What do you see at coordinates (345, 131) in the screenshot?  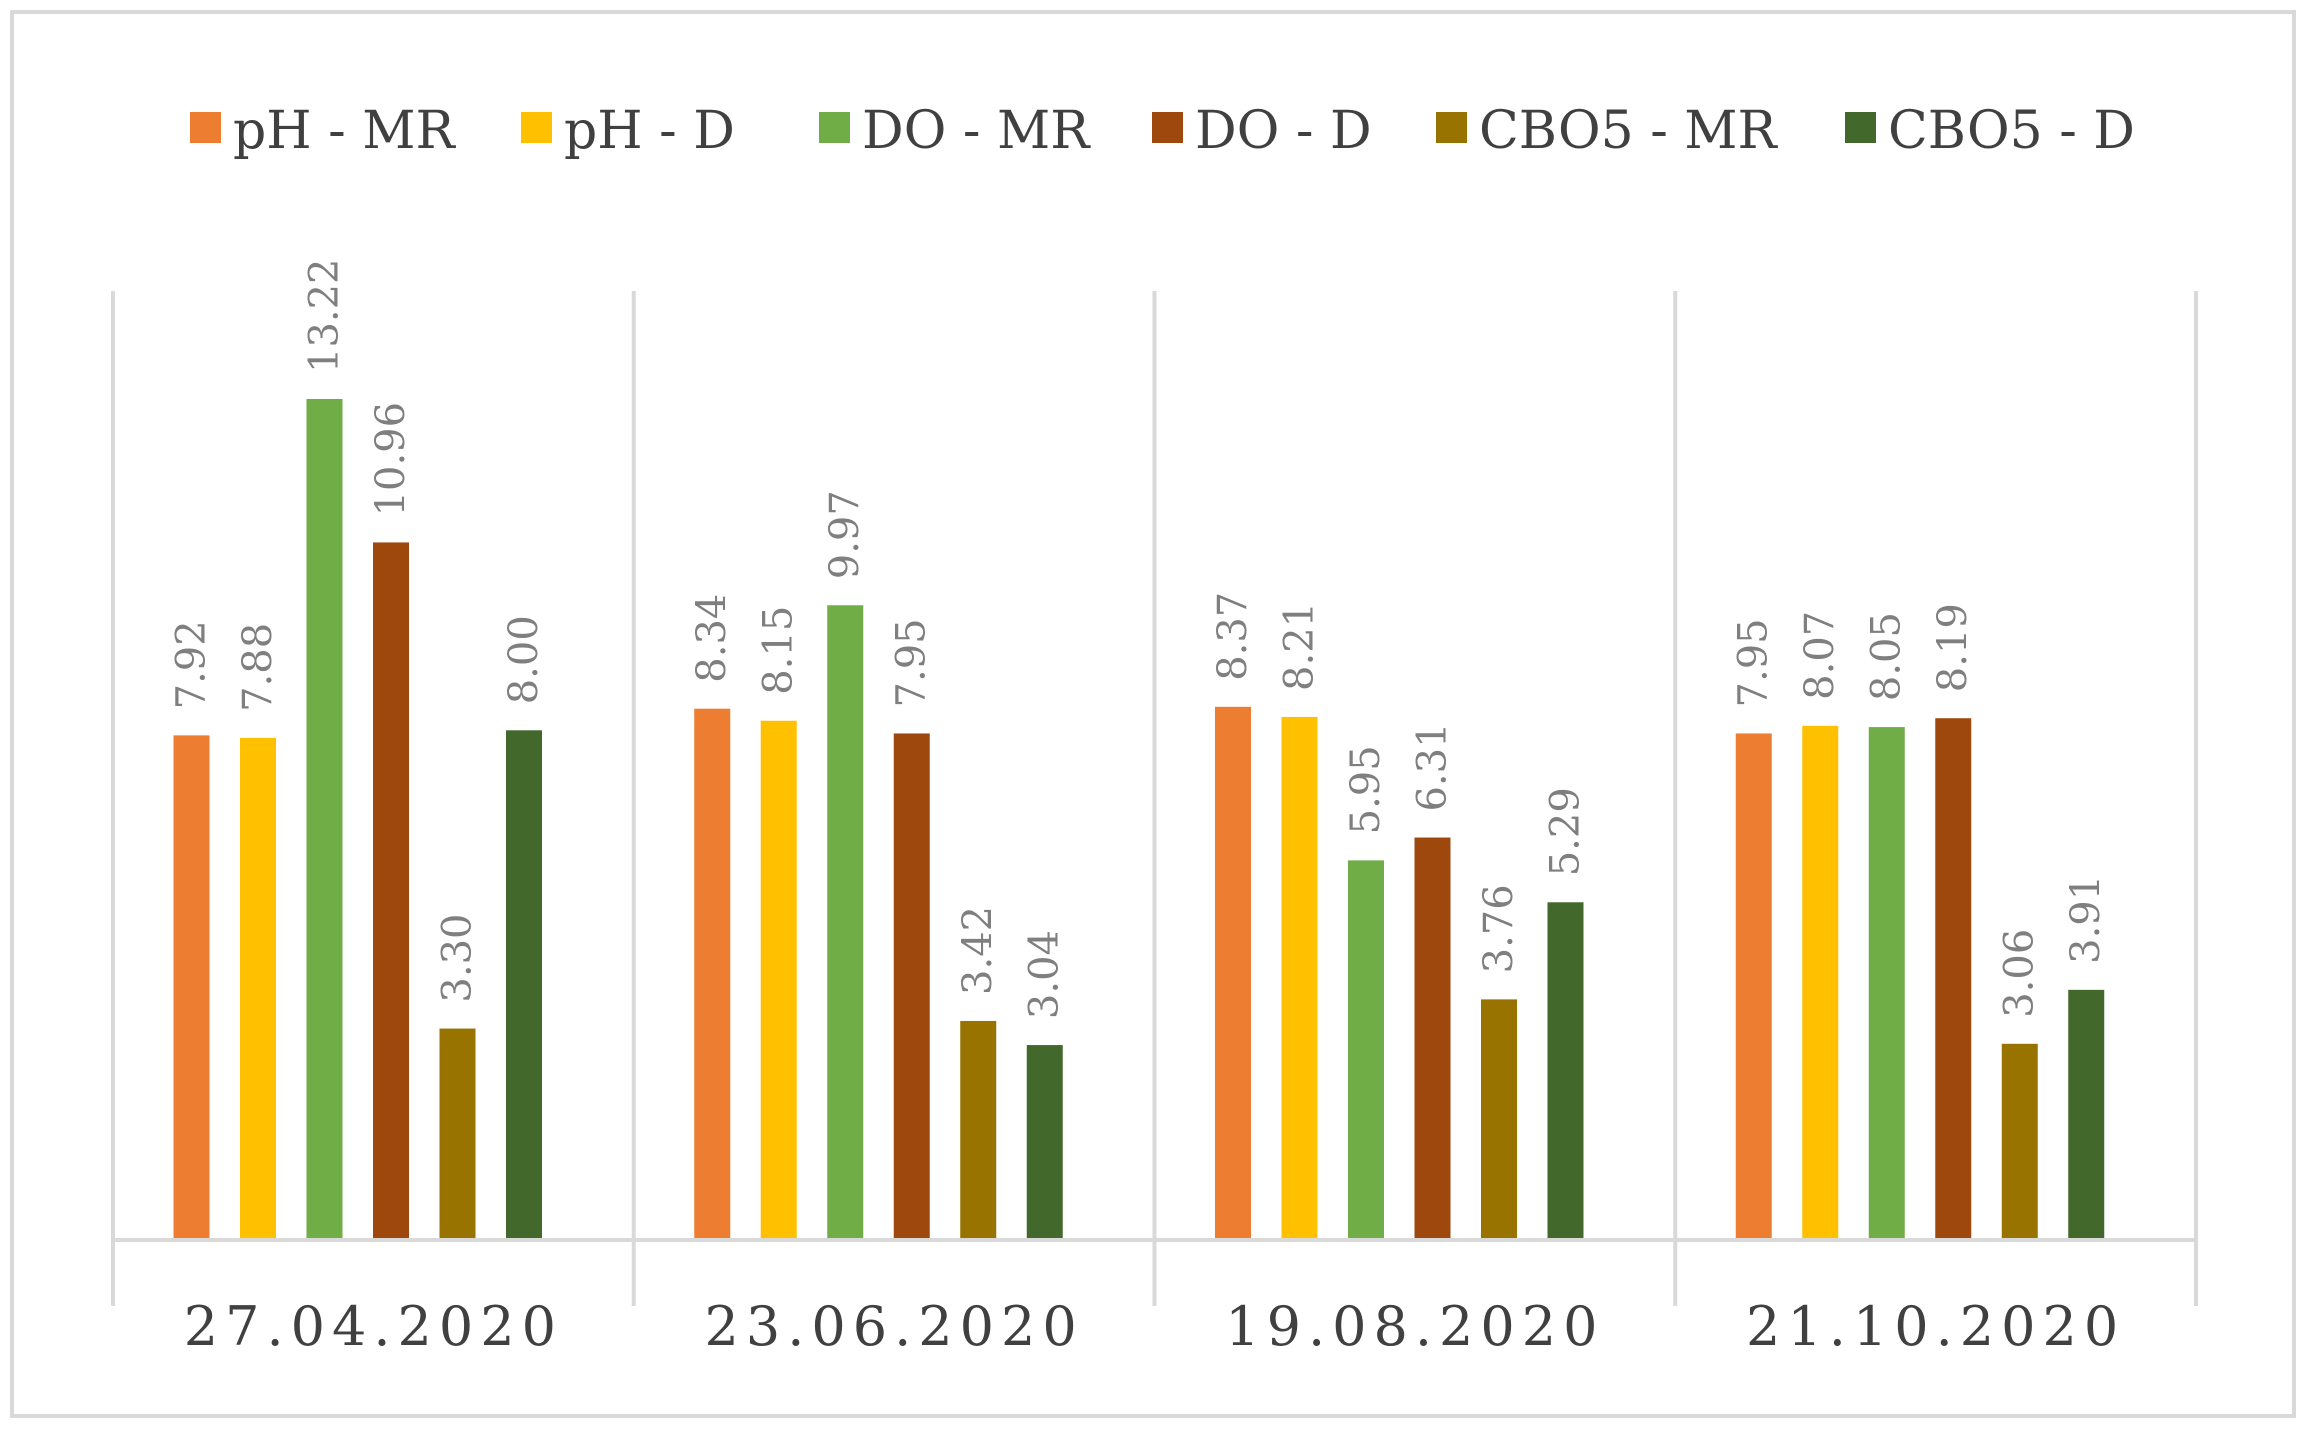 I see `legend-label: pH - MR` at bounding box center [345, 131].